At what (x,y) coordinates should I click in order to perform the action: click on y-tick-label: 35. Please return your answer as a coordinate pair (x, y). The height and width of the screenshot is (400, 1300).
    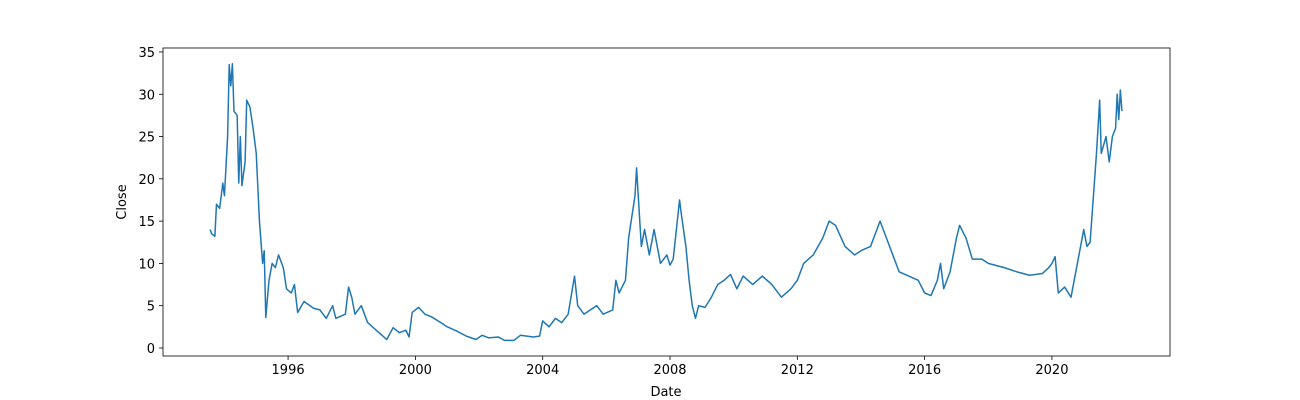
    Looking at the image, I should click on (146, 53).